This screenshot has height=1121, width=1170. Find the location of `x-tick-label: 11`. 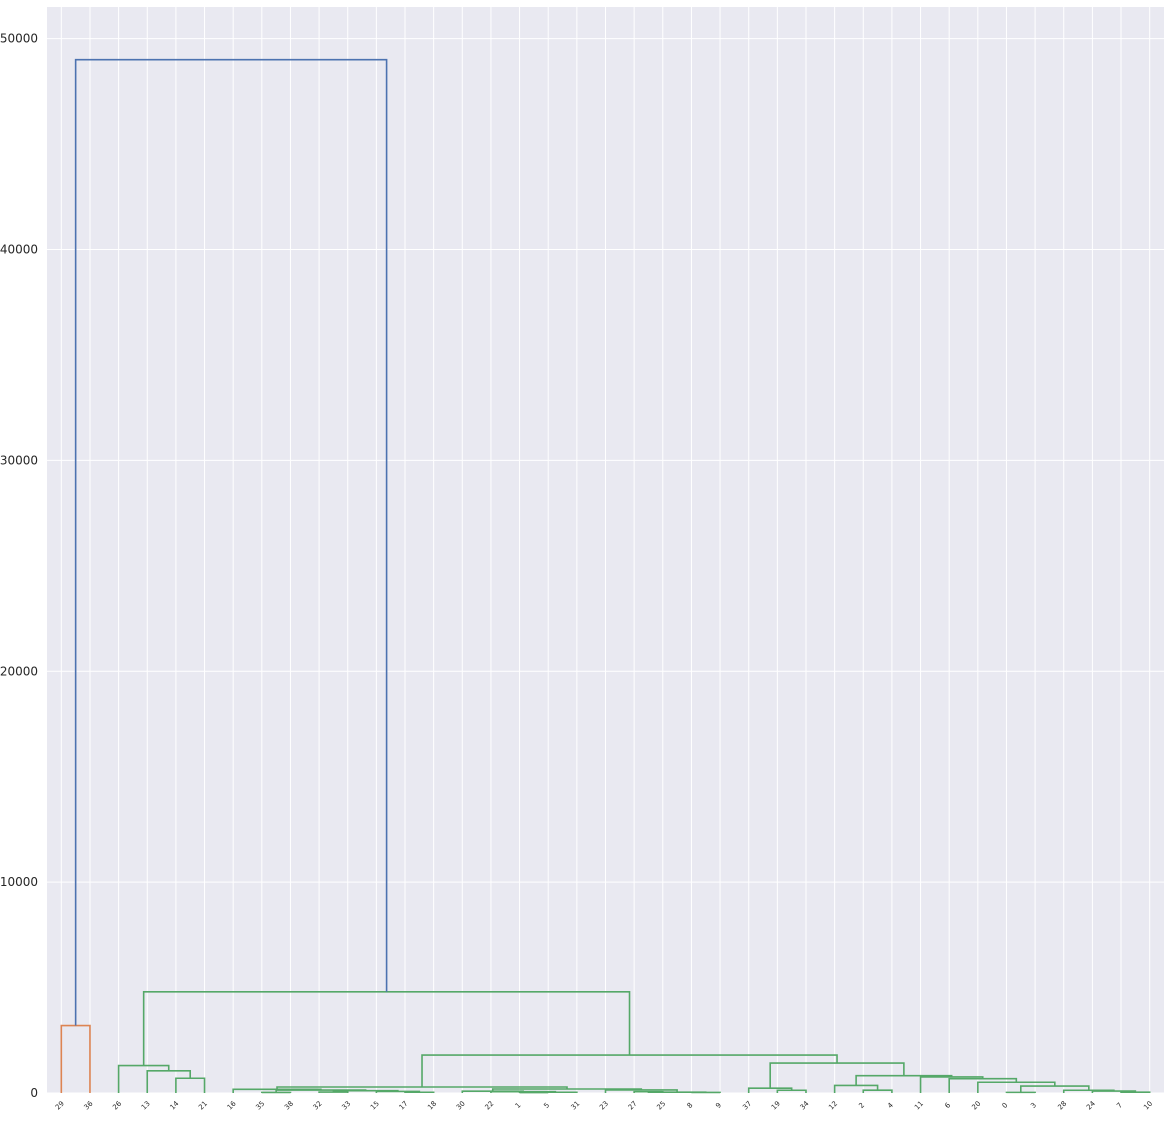

x-tick-label: 11 is located at coordinates (919, 1106).